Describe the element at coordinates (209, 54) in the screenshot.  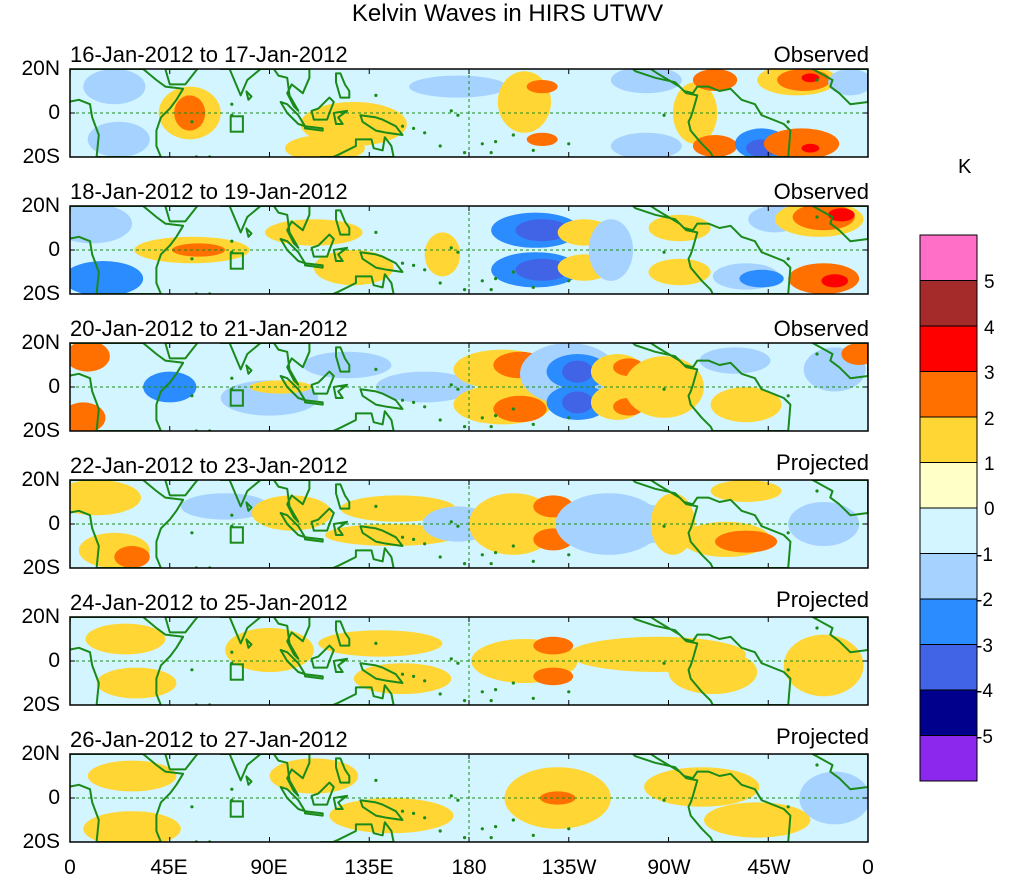
I see `panel-1-date-range: 16-Jan-2012 to 17-Jan-2012` at that location.